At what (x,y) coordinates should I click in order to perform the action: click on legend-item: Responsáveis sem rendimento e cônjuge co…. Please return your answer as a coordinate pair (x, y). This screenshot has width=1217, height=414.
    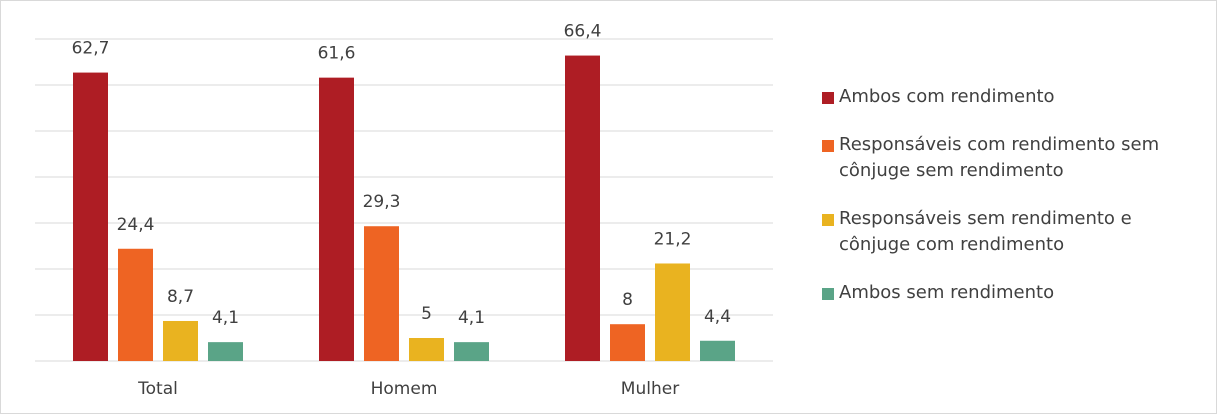
    Looking at the image, I should click on (1007, 232).